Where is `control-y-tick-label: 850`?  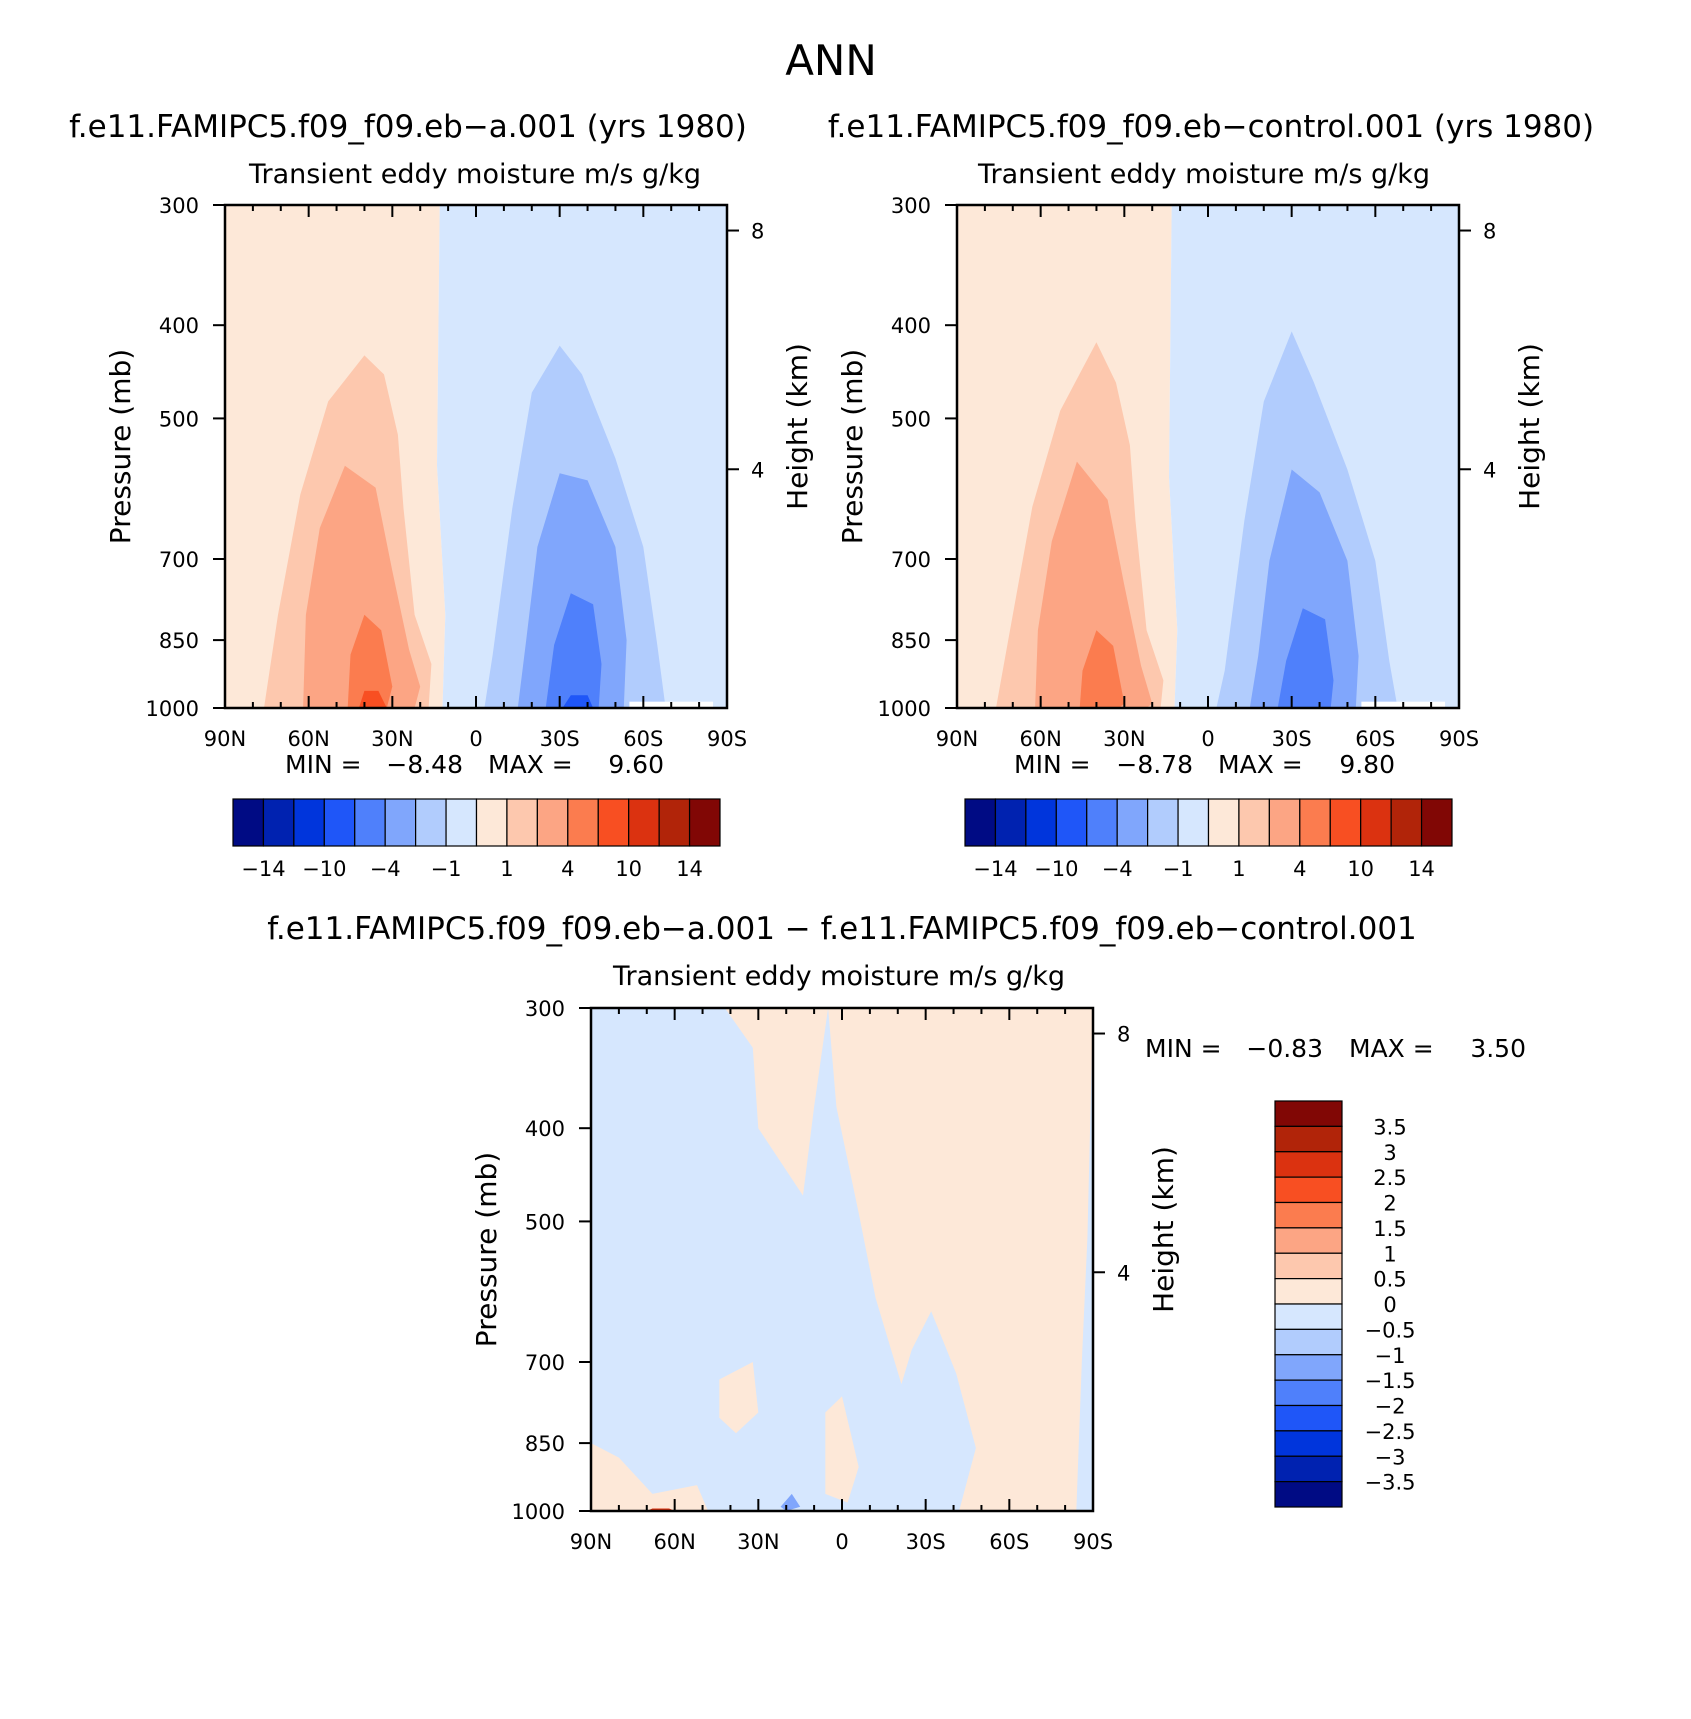 control-y-tick-label: 850 is located at coordinates (911, 641).